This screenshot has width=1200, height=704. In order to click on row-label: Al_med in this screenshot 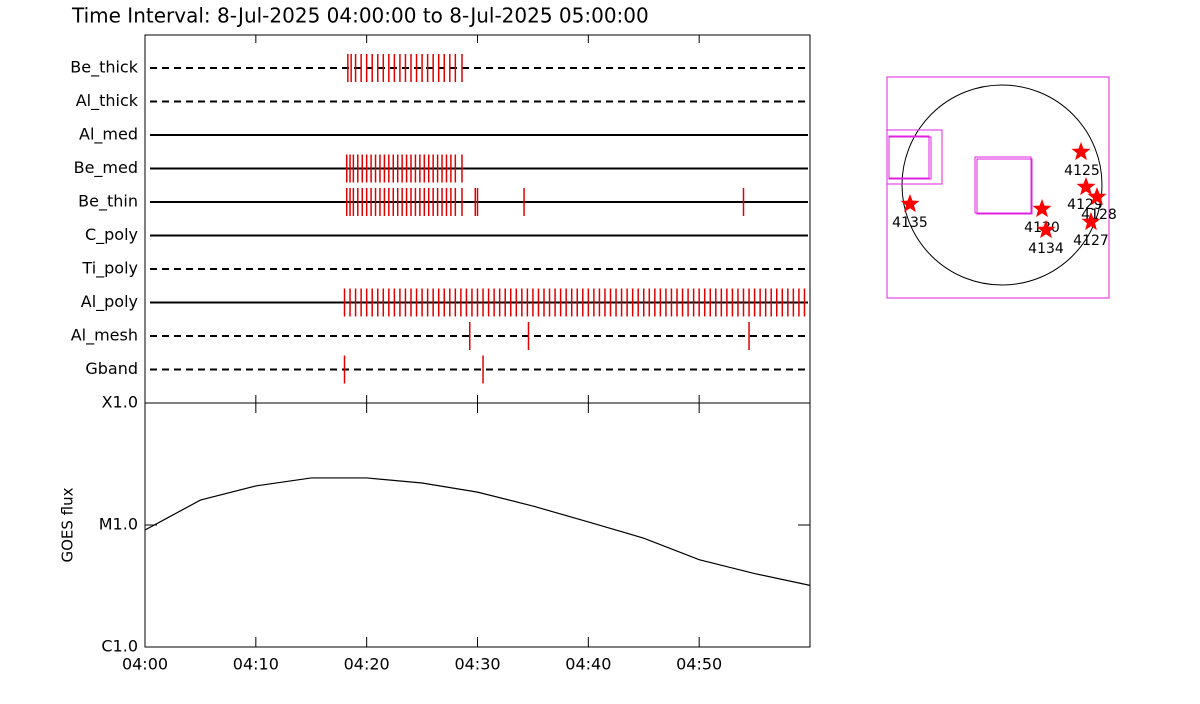, I will do `click(108, 135)`.